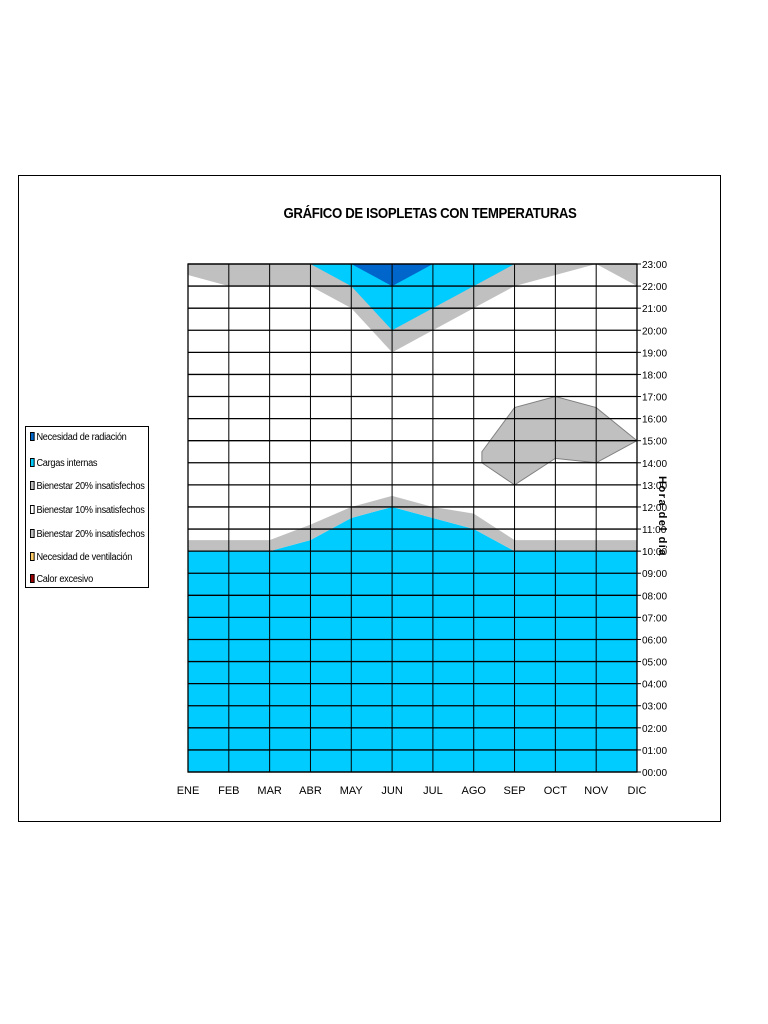 This screenshot has height=1024, width=768. What do you see at coordinates (556, 791) in the screenshot?
I see `x-tick-label: OCT` at bounding box center [556, 791].